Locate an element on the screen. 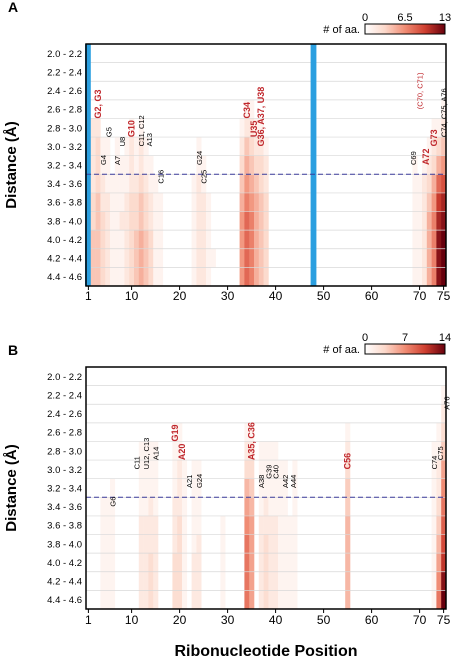 This screenshot has width=454, height=661. panel-letter: A is located at coordinates (13, 7).